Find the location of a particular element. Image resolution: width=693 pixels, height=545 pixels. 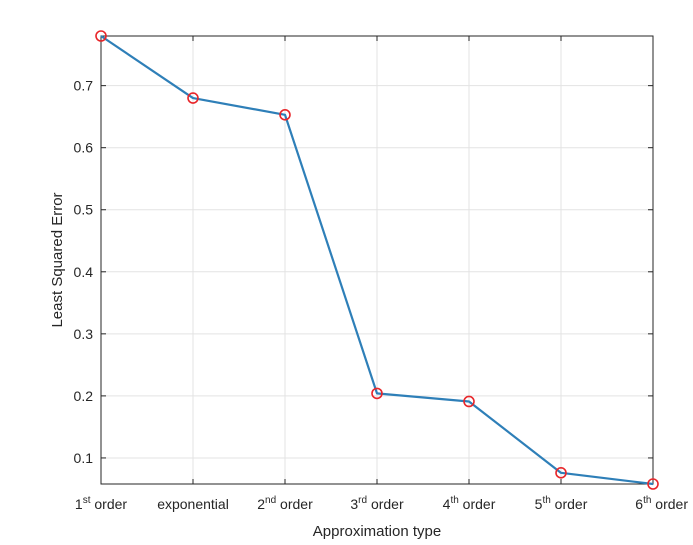

y-tick-label: 0.5 is located at coordinates (84, 210).